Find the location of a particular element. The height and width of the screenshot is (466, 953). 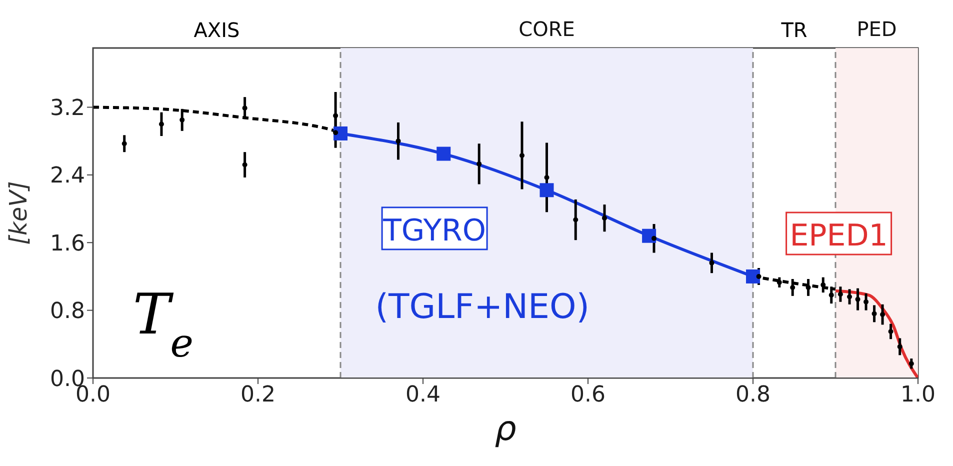

y-tick-label: 3.2 is located at coordinates (67, 109).